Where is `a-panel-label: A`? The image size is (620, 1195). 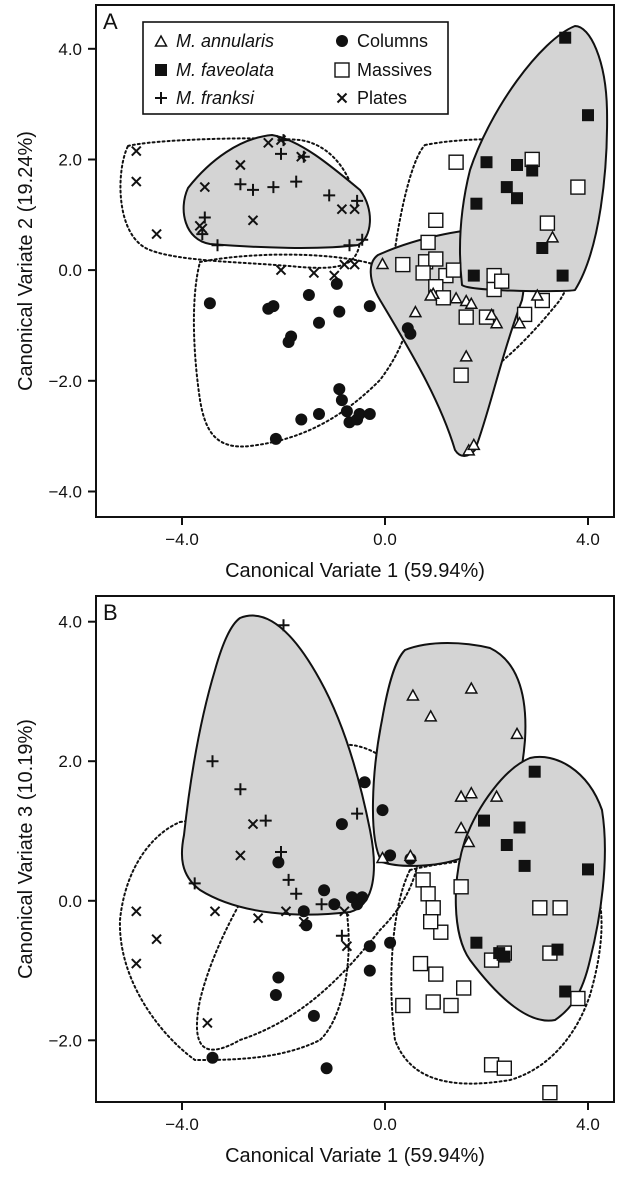
a-panel-label: A is located at coordinates (110, 21).